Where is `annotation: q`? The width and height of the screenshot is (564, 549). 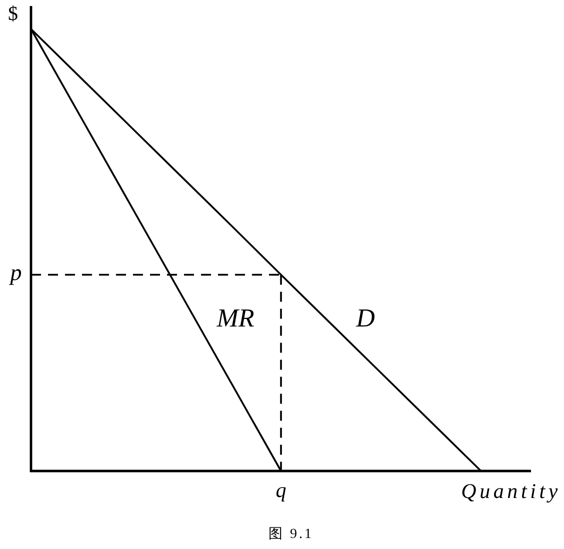
annotation: q is located at coordinates (281, 490).